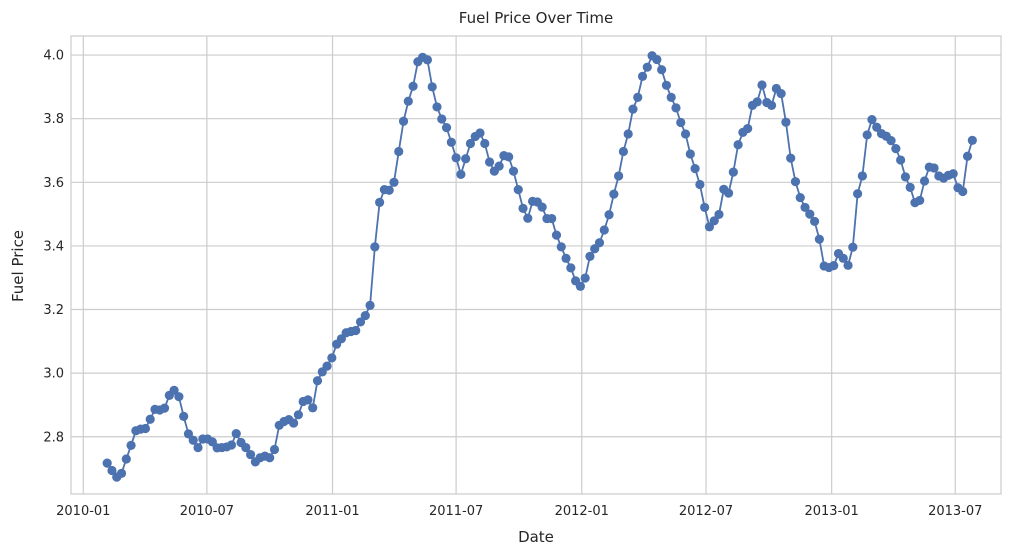  Describe the element at coordinates (706, 511) in the screenshot. I see `x-tick-label: 2012-07` at that location.